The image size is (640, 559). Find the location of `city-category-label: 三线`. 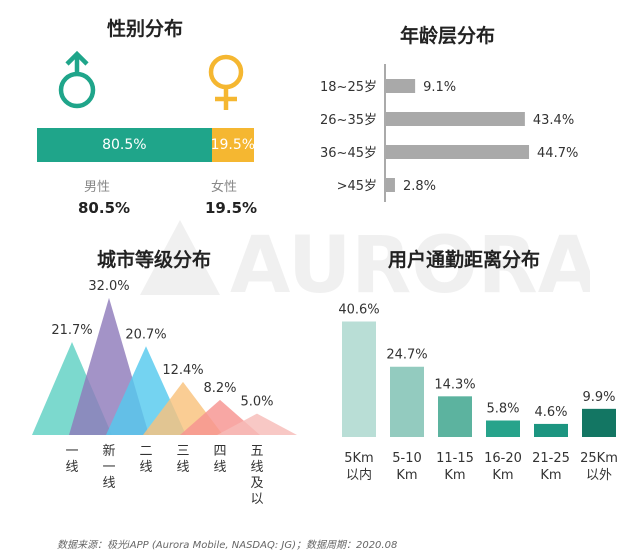

city-category-label: 三线 is located at coordinates (182, 459).